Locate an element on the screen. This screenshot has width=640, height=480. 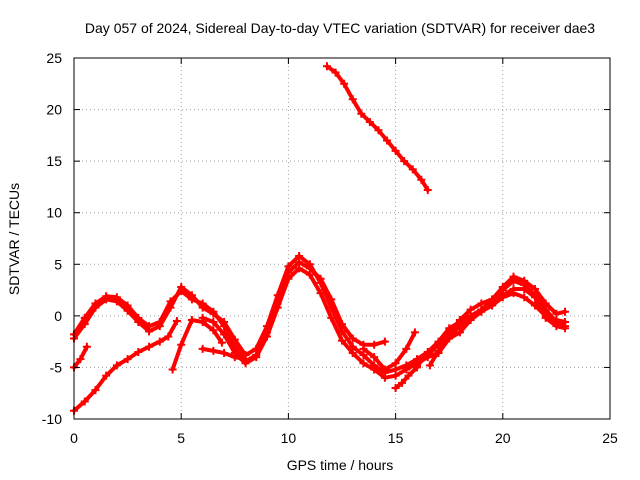
x-tick-label: 5 is located at coordinates (181, 438).